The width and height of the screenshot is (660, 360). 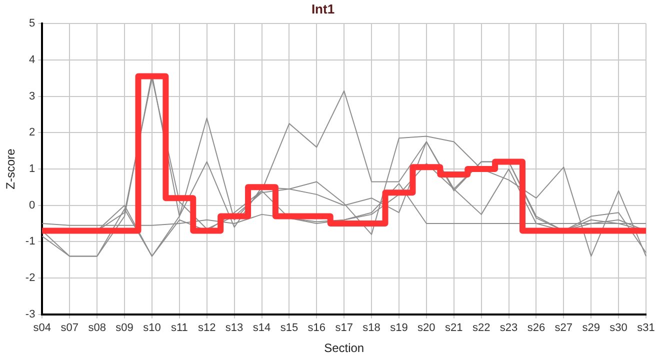 I want to click on x-tick-label: s15, so click(x=289, y=328).